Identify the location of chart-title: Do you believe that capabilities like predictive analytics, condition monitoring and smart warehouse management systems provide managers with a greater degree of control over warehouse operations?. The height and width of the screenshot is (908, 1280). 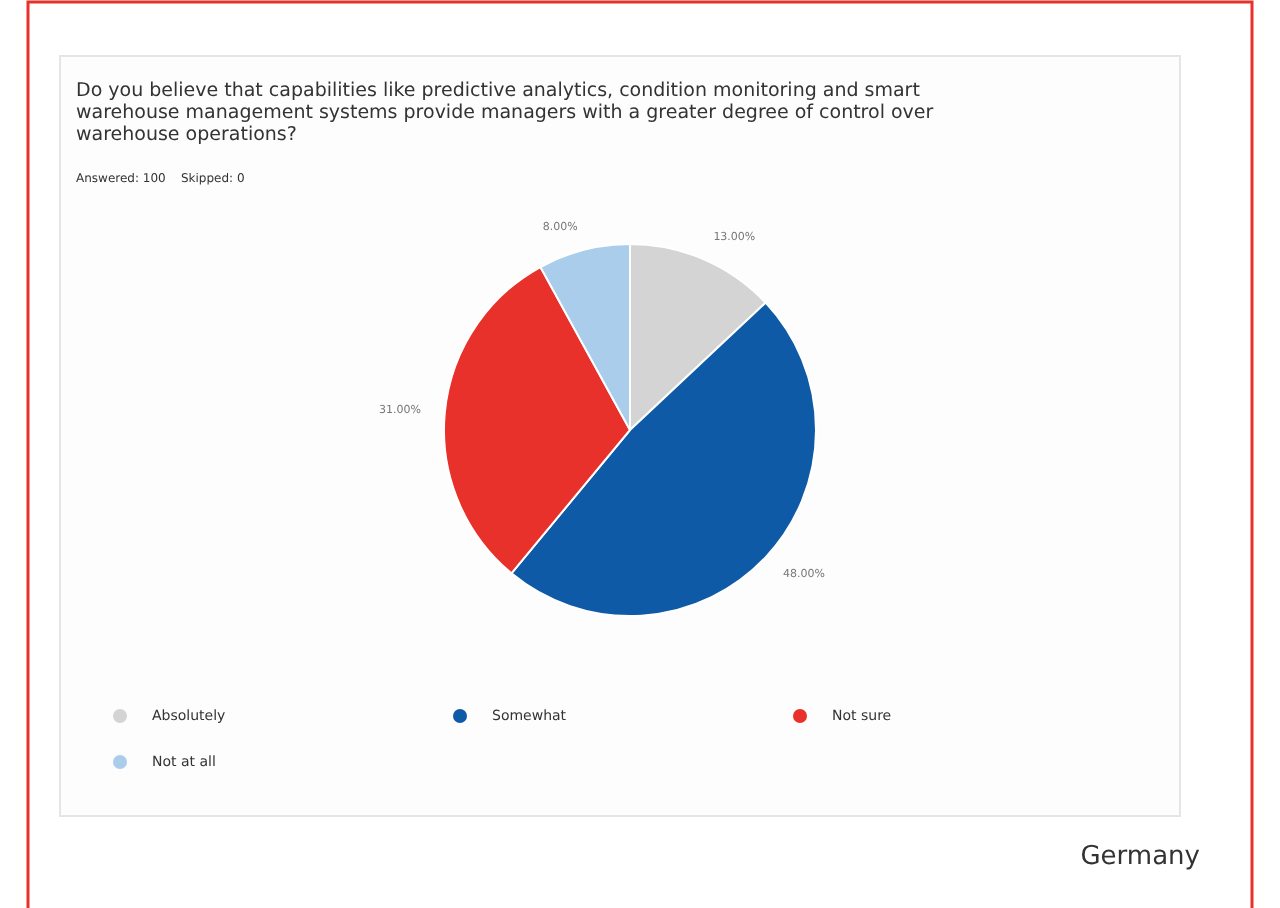
(505, 113).